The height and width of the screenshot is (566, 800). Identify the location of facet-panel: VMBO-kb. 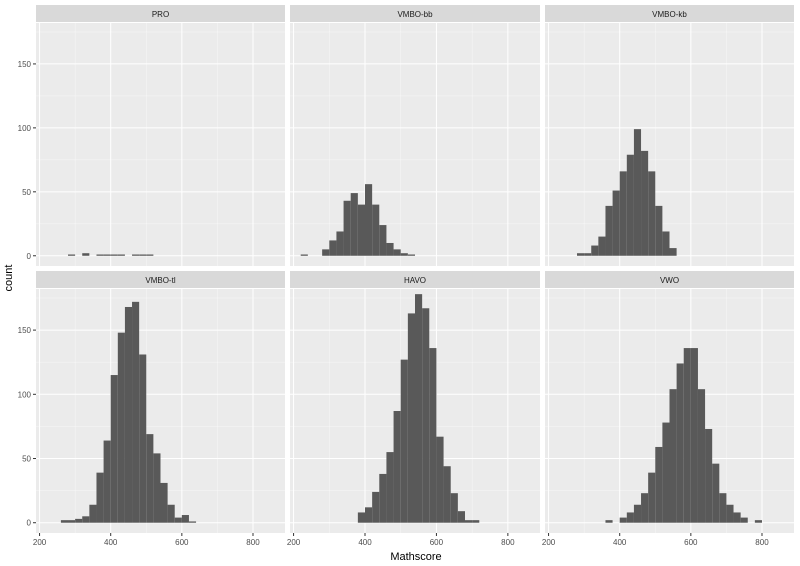
(669, 135).